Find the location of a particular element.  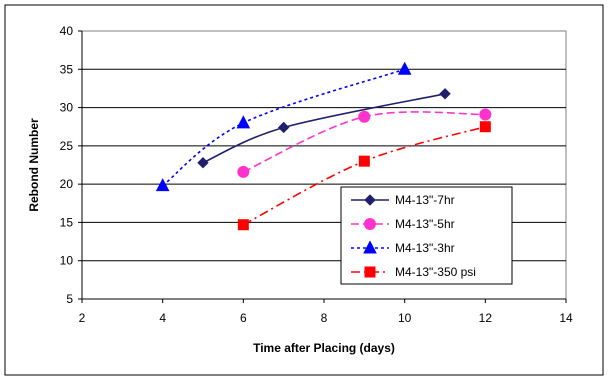

x-tick-label: 4 is located at coordinates (162, 318).